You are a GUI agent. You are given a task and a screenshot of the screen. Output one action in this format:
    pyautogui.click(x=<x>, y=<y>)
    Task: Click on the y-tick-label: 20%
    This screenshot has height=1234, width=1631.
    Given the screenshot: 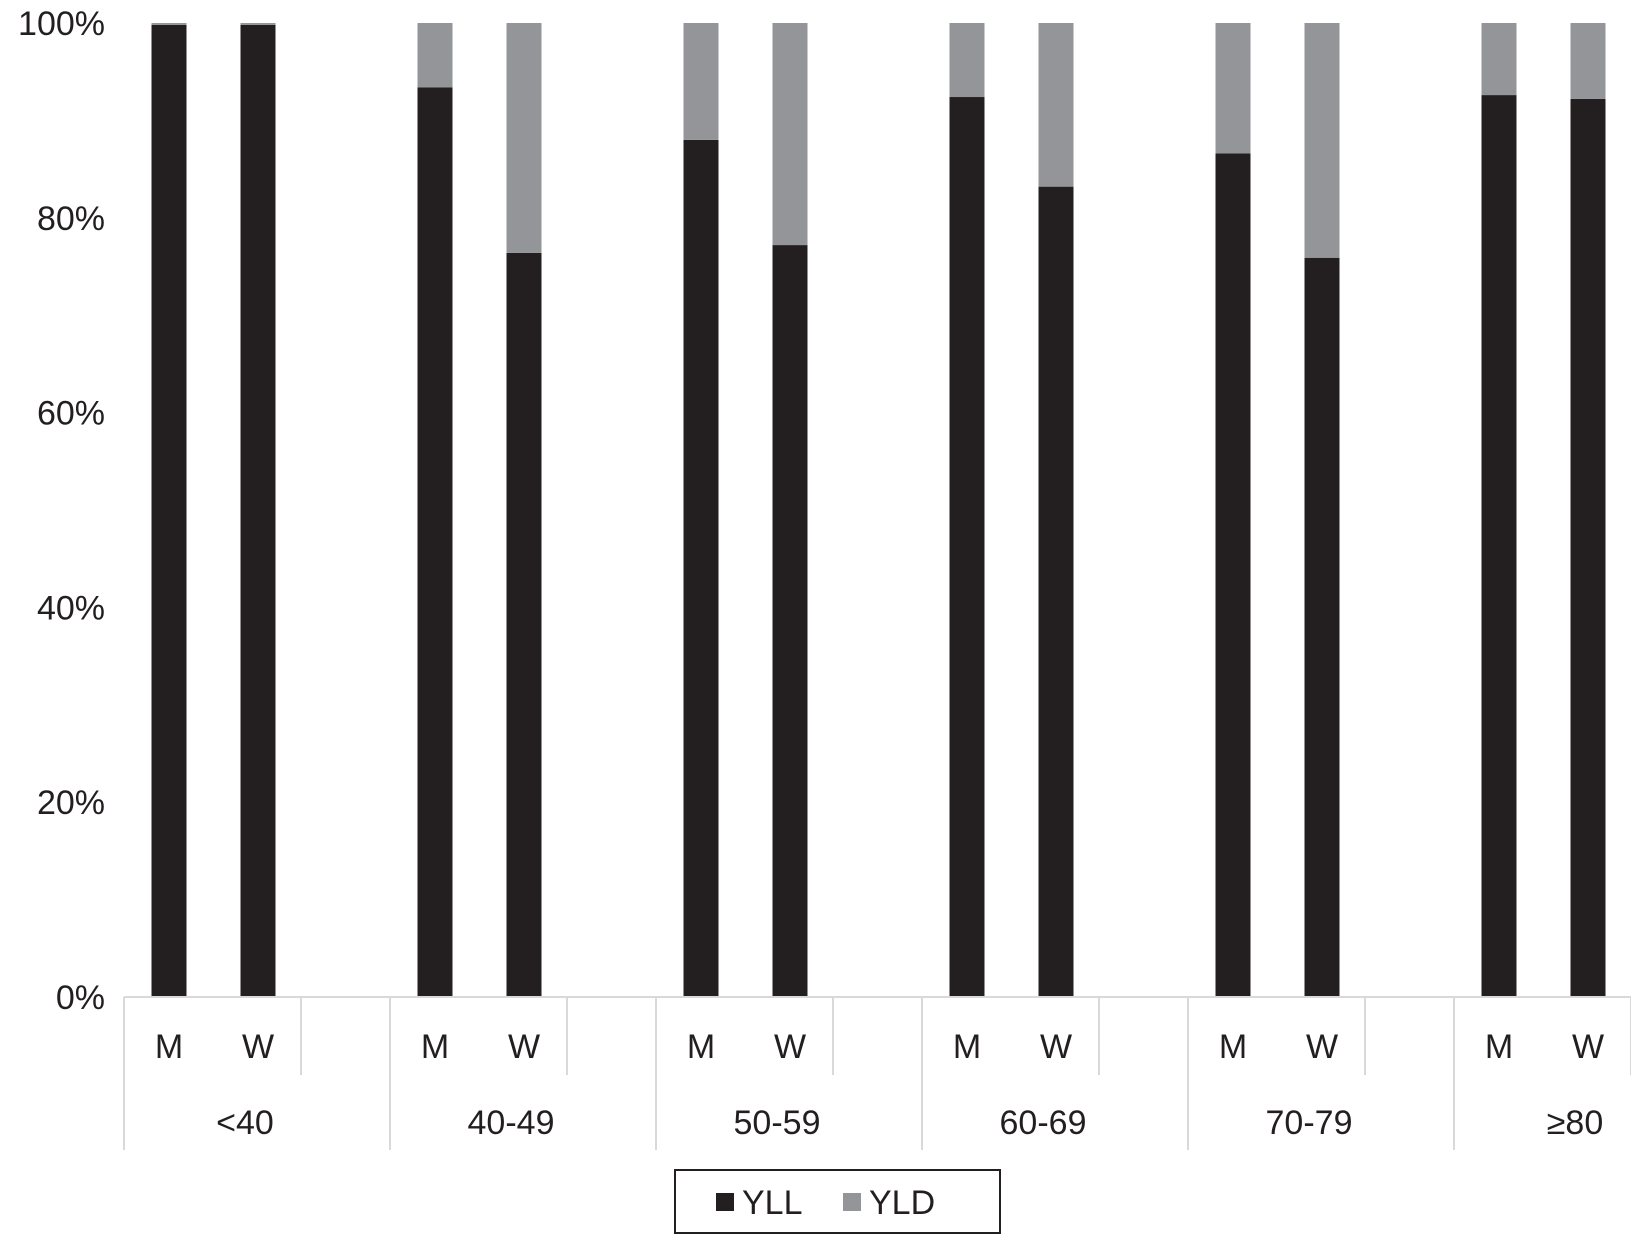 What is the action you would take?
    pyautogui.click(x=71, y=803)
    